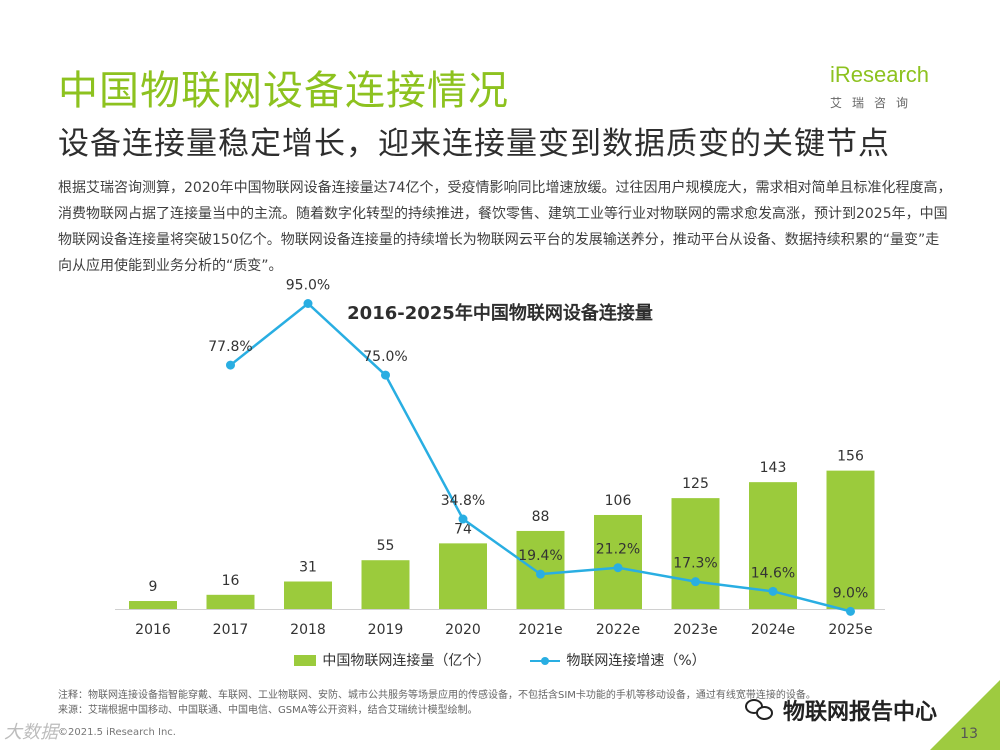 The image size is (1000, 750). Describe the element at coordinates (540, 630) in the screenshot. I see `x-tick-2021e: 2021e` at that location.